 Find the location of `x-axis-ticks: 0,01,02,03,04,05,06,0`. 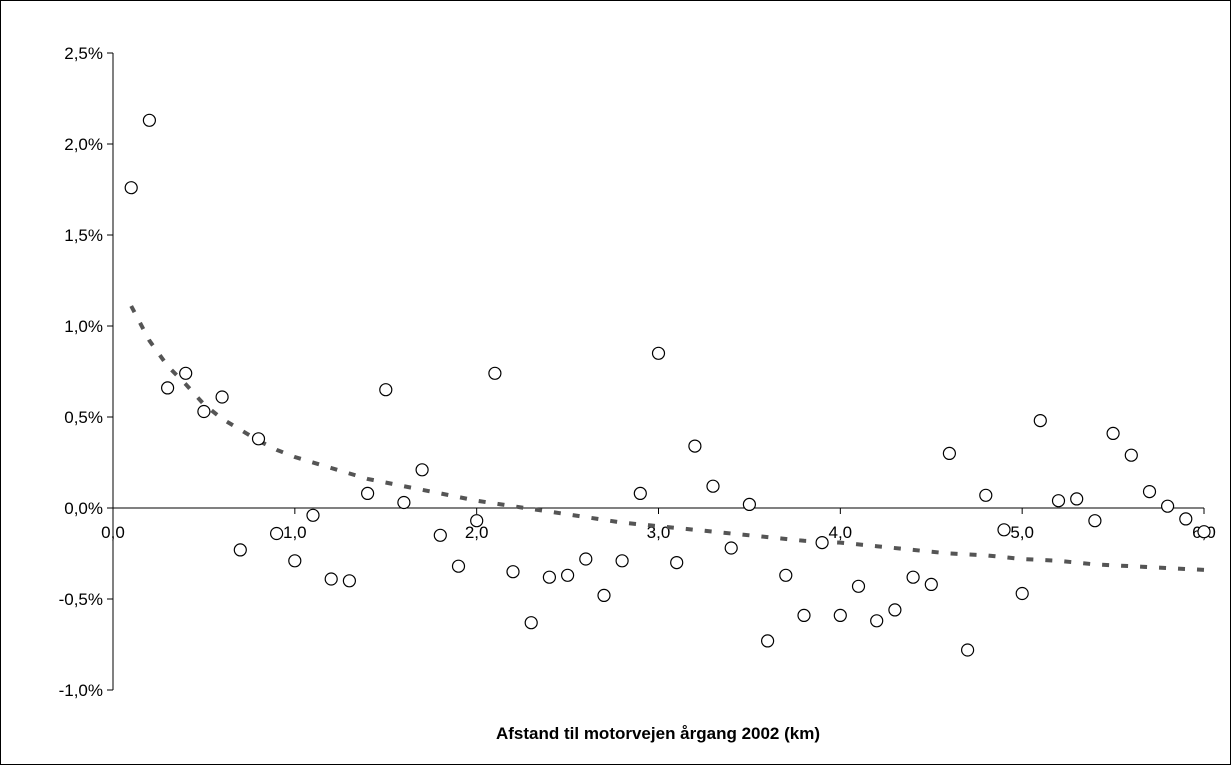

x-axis-ticks: 0,01,02,03,04,05,06,0 is located at coordinates (658, 525).